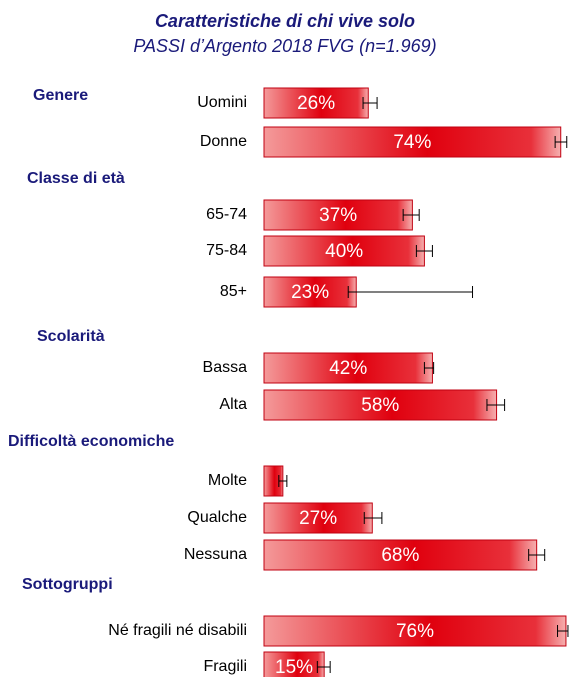  Describe the element at coordinates (225, 666) in the screenshot. I see `category-label: Fragili` at that location.